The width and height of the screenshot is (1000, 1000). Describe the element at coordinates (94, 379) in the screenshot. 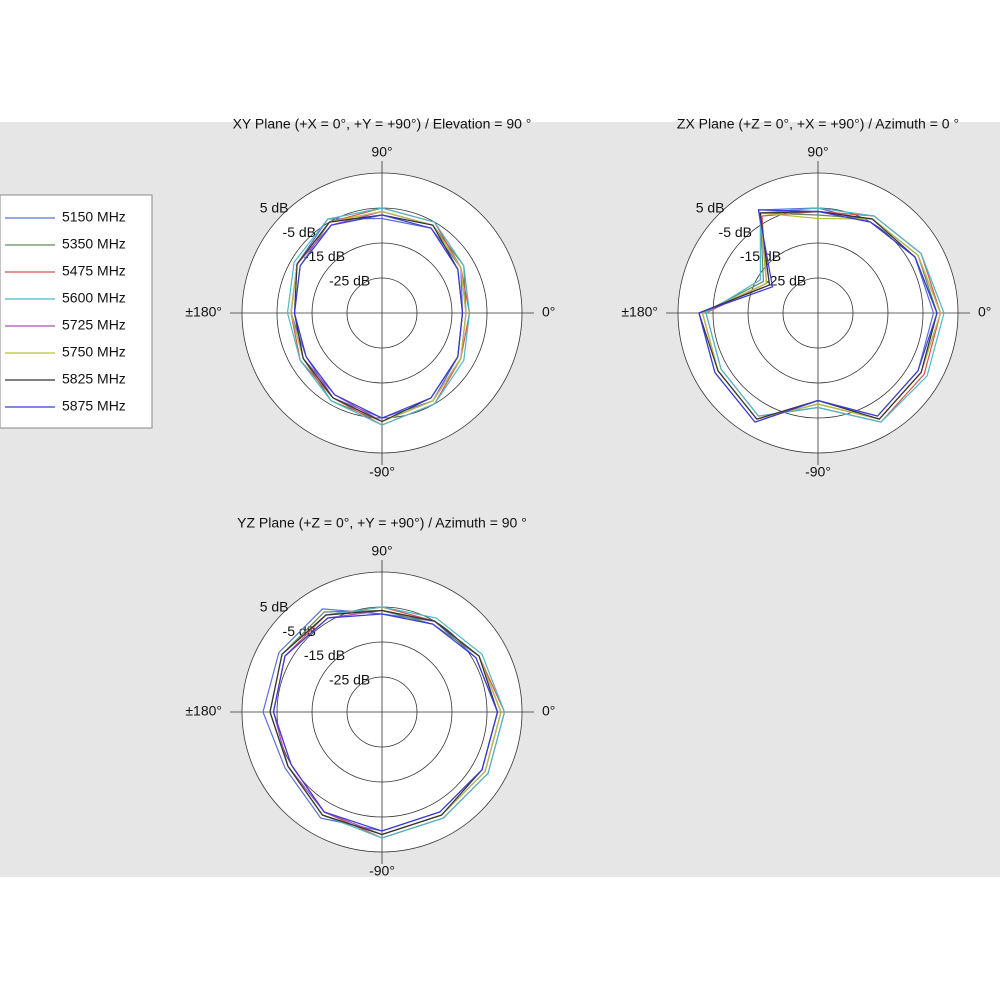

I see `legend-label: 5825 MHz` at that location.